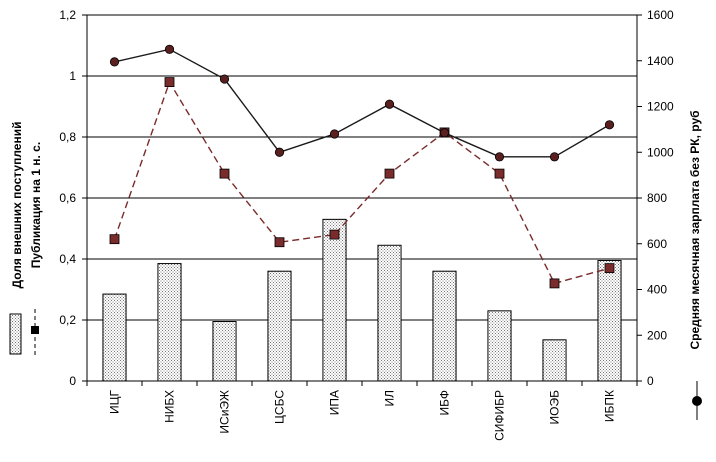 The width and height of the screenshot is (716, 462). I want to click on x-tick-label: ИБФ, so click(445, 403).